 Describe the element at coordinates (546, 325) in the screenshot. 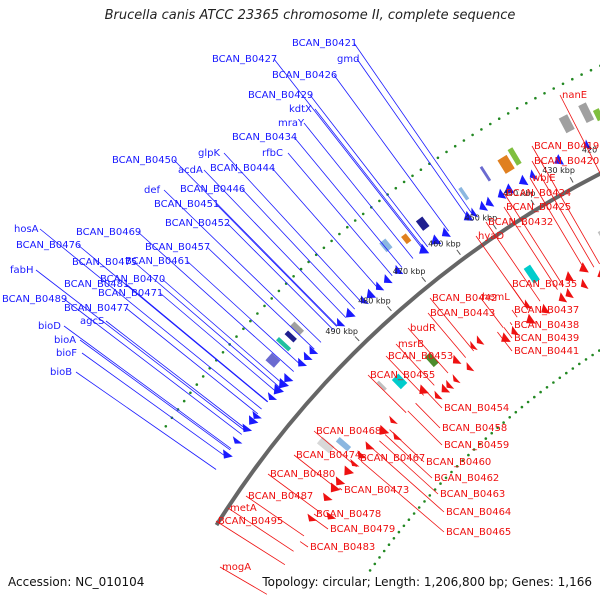

I see `minus-gene-label: BCAN_B0438` at that location.